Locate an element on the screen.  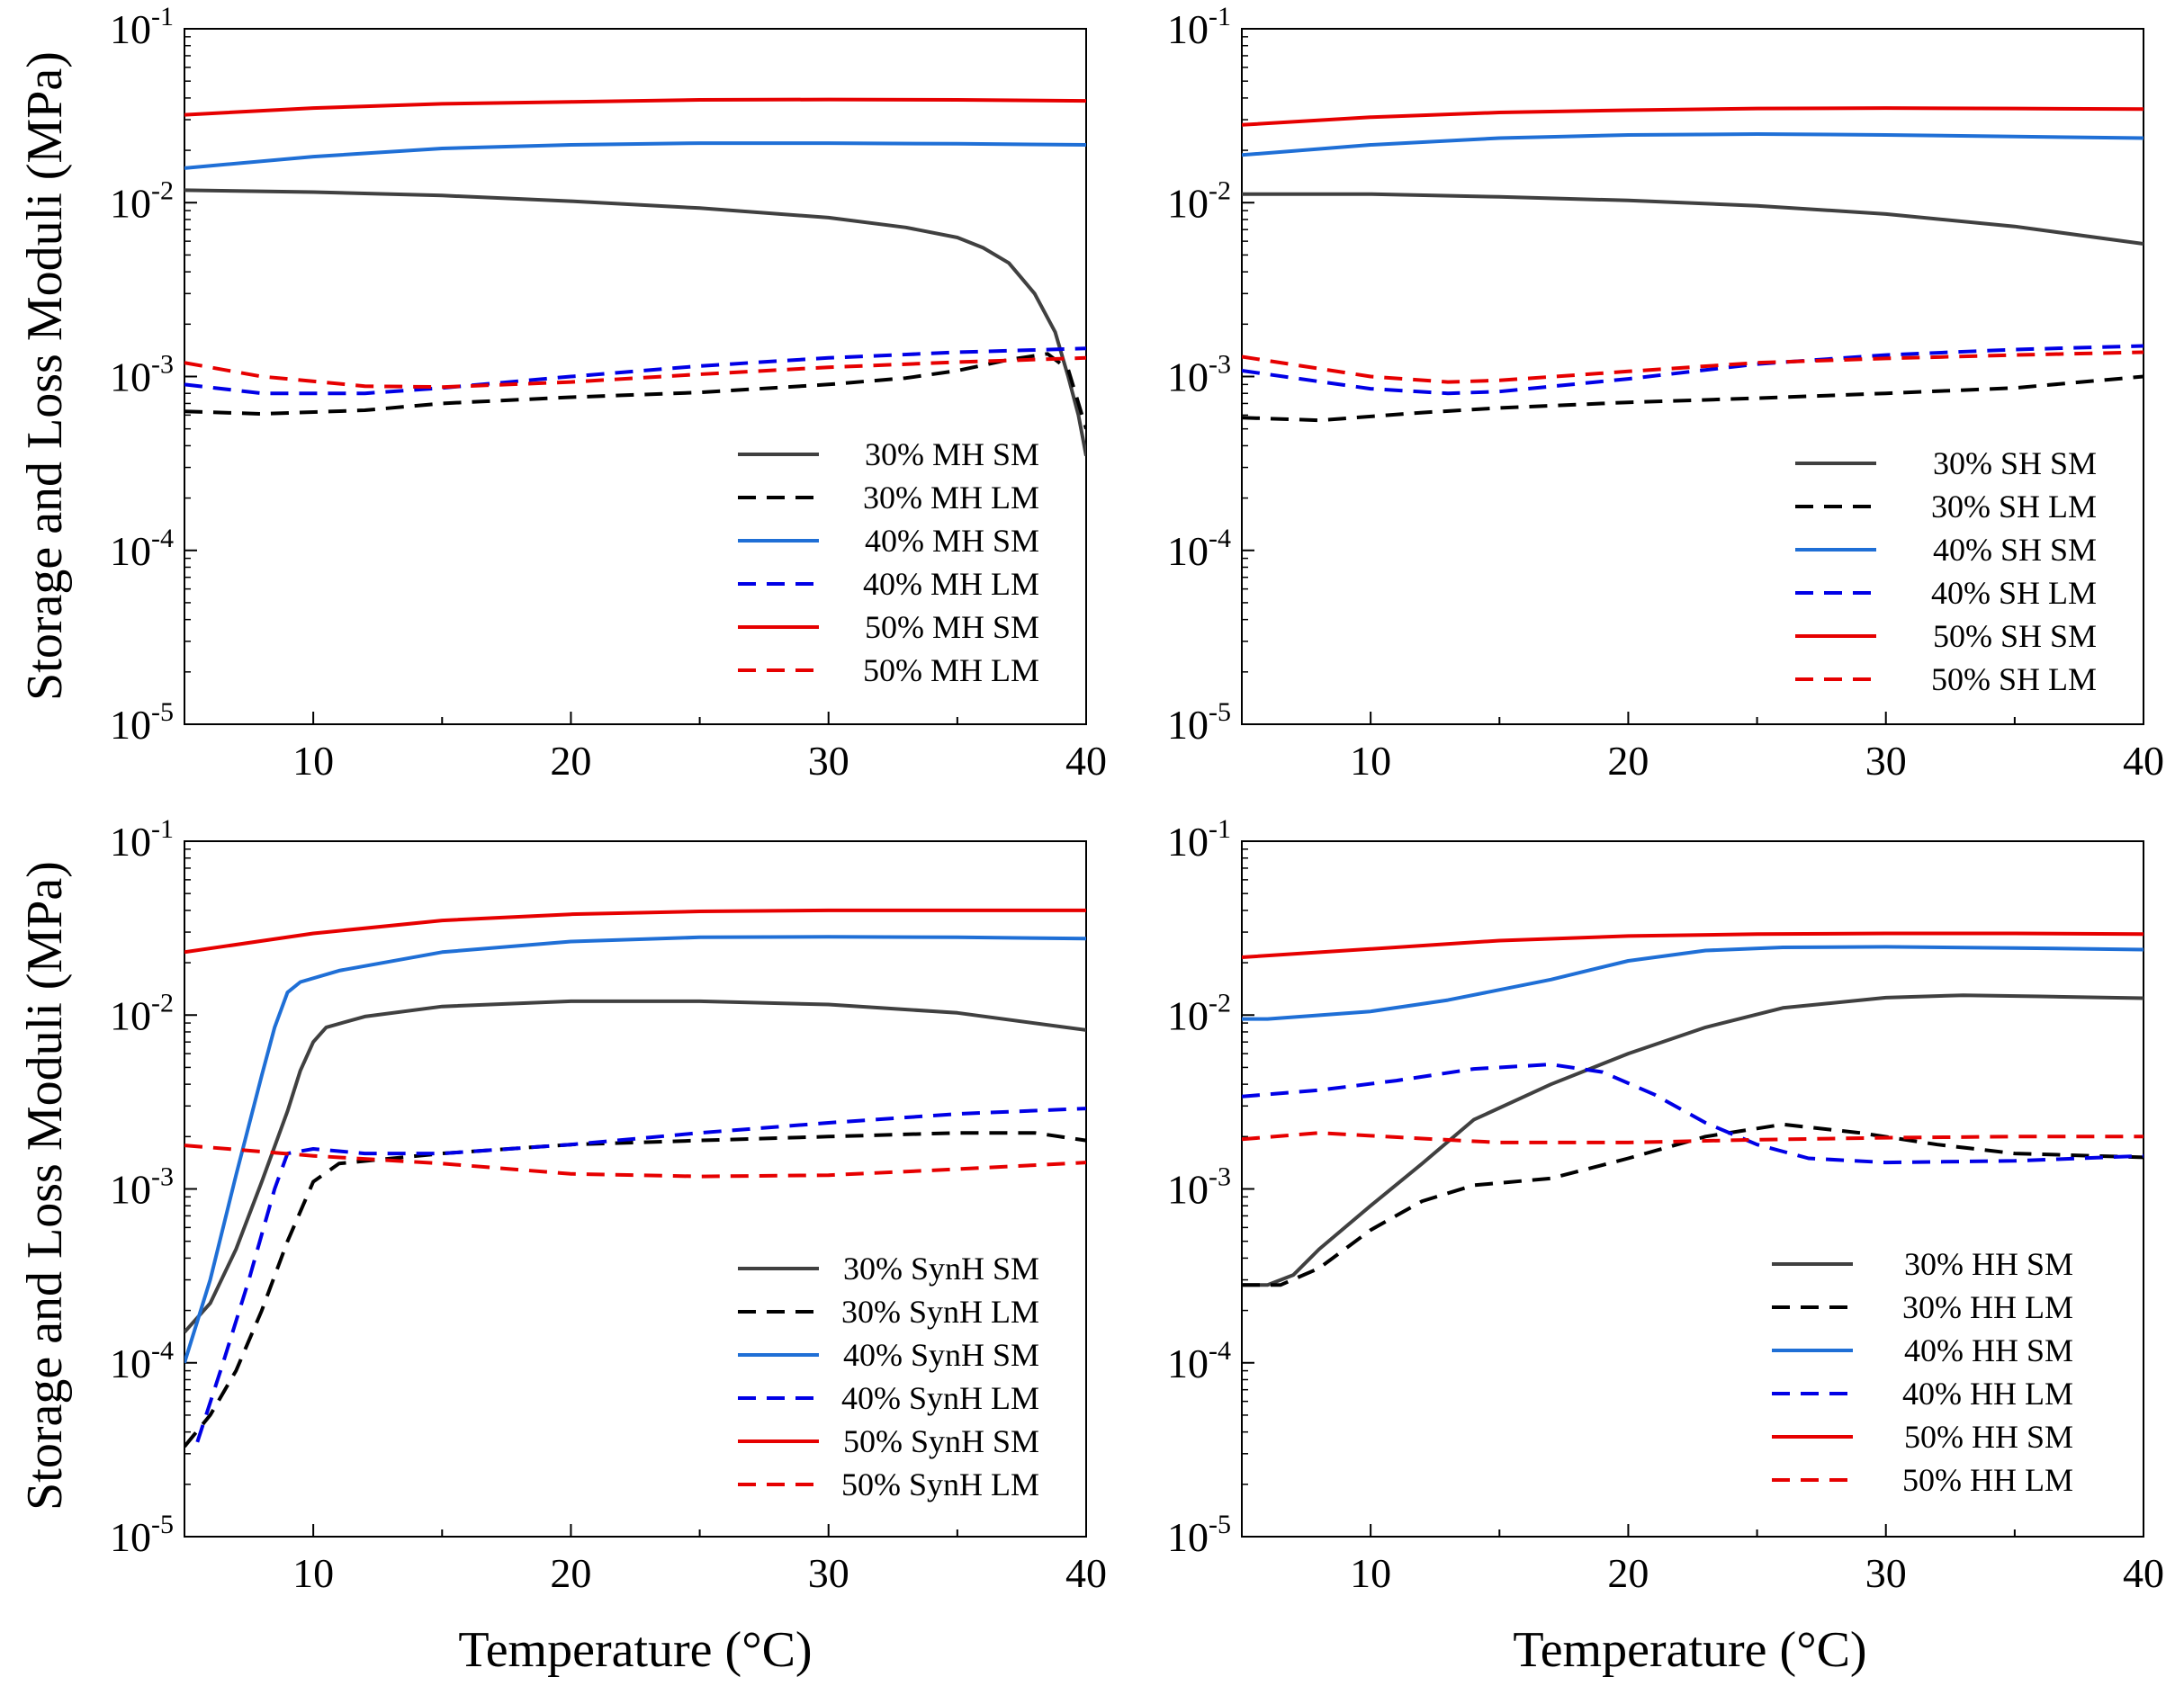
legend-label: 30% HH LM is located at coordinates (1988, 1307).